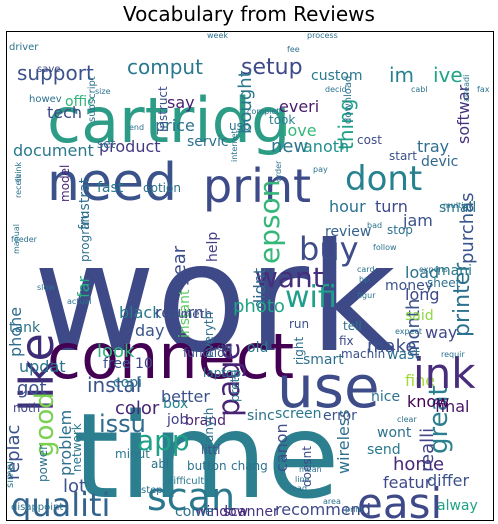 The width and height of the screenshot is (498, 524). What do you see at coordinates (225, 347) in the screenshot?
I see `word-star: star` at bounding box center [225, 347].